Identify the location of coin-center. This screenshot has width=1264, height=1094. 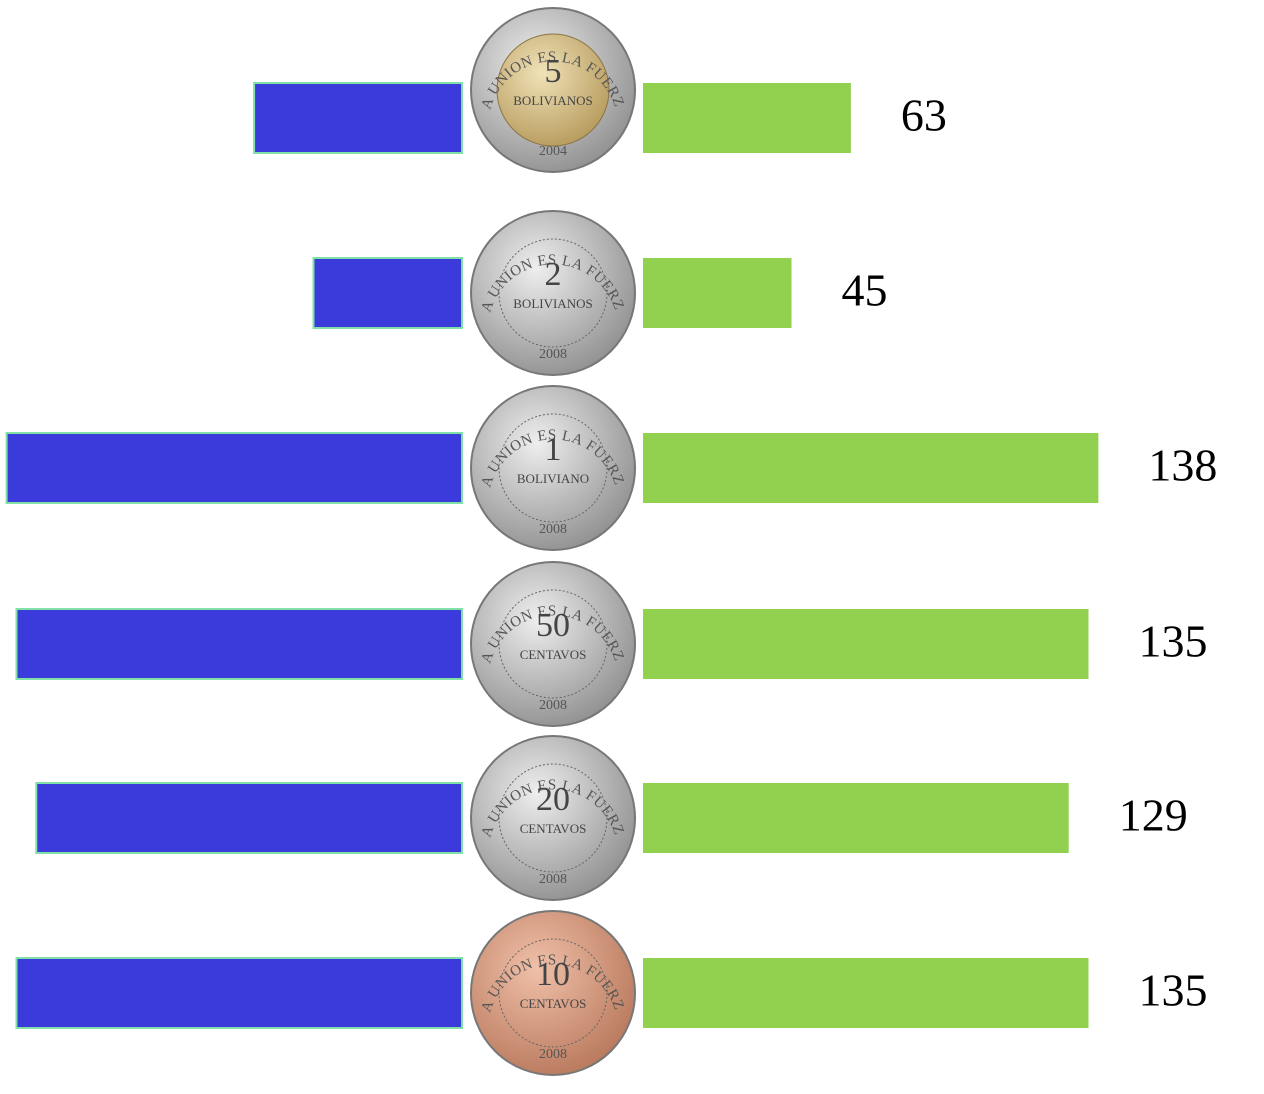
(553, 90).